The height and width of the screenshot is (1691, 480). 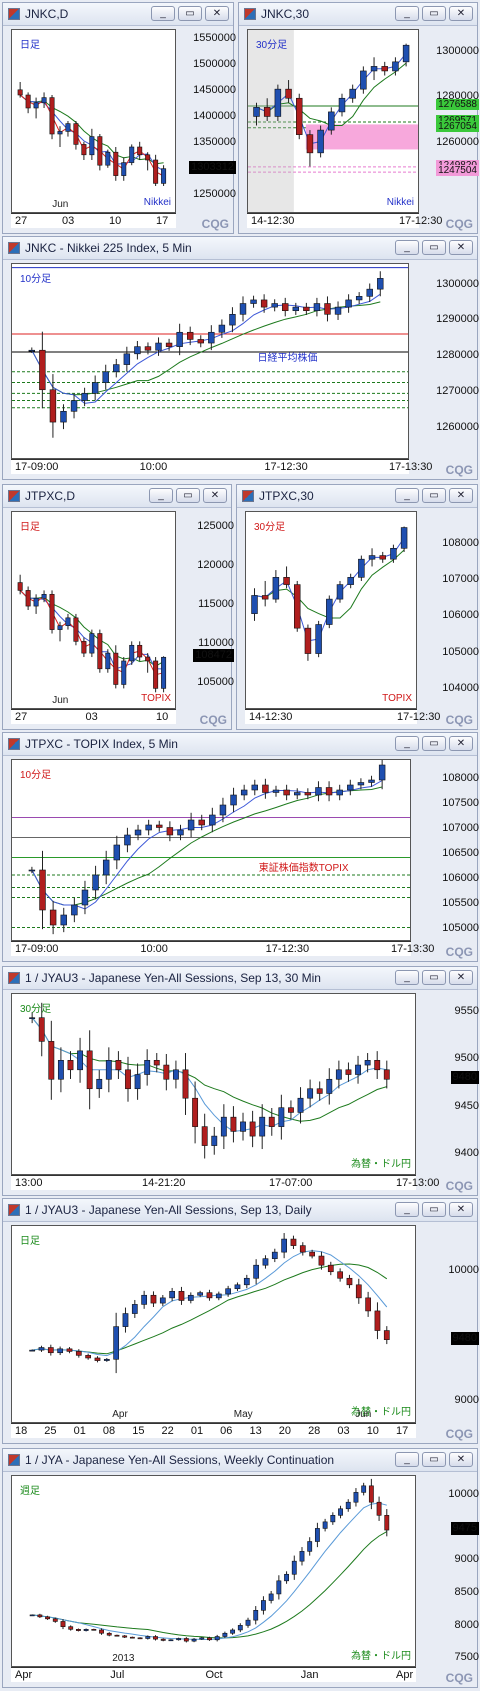 What do you see at coordinates (93, 220) in the screenshot?
I see `time-axis: 27 03 10 17` at bounding box center [93, 220].